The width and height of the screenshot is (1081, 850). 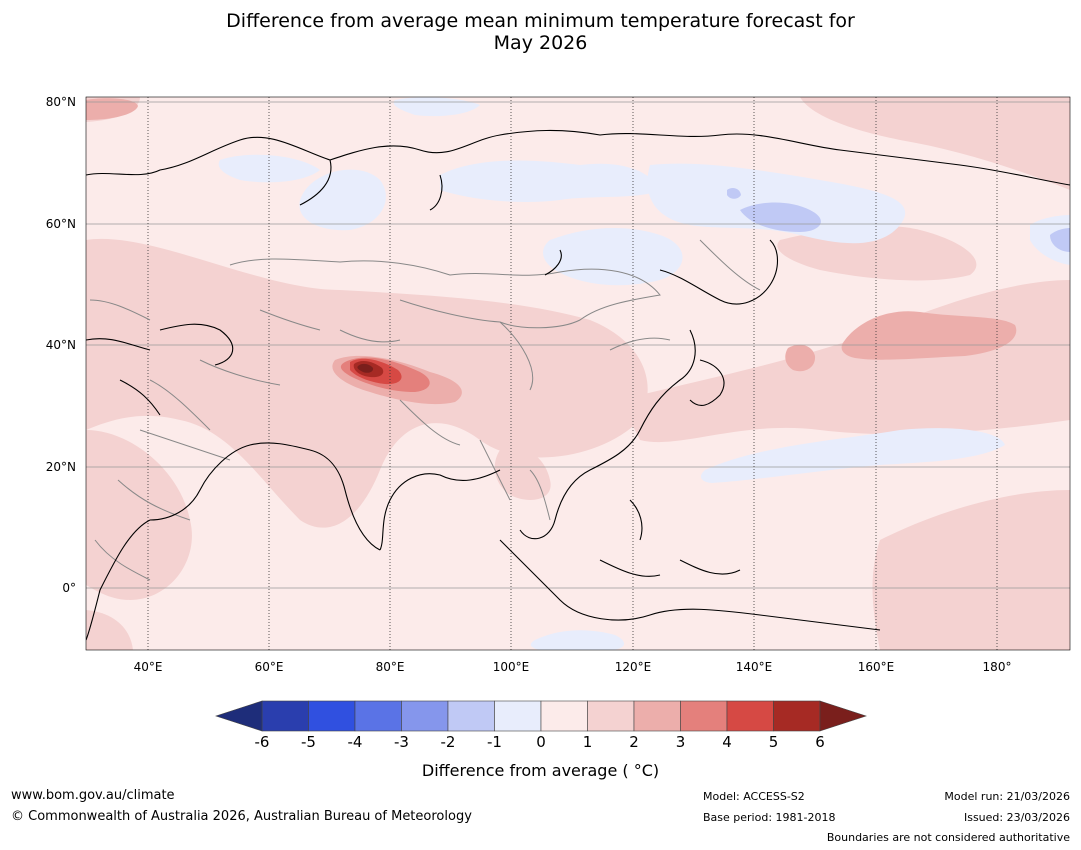 I want to click on colorbar-tick-label: -2, so click(x=448, y=742).